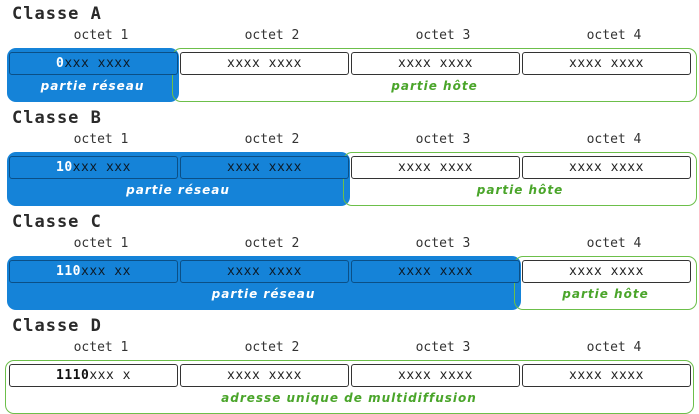 This screenshot has width=699, height=414. I want to click on class-d-octet-label: octet 3, so click(443, 347).